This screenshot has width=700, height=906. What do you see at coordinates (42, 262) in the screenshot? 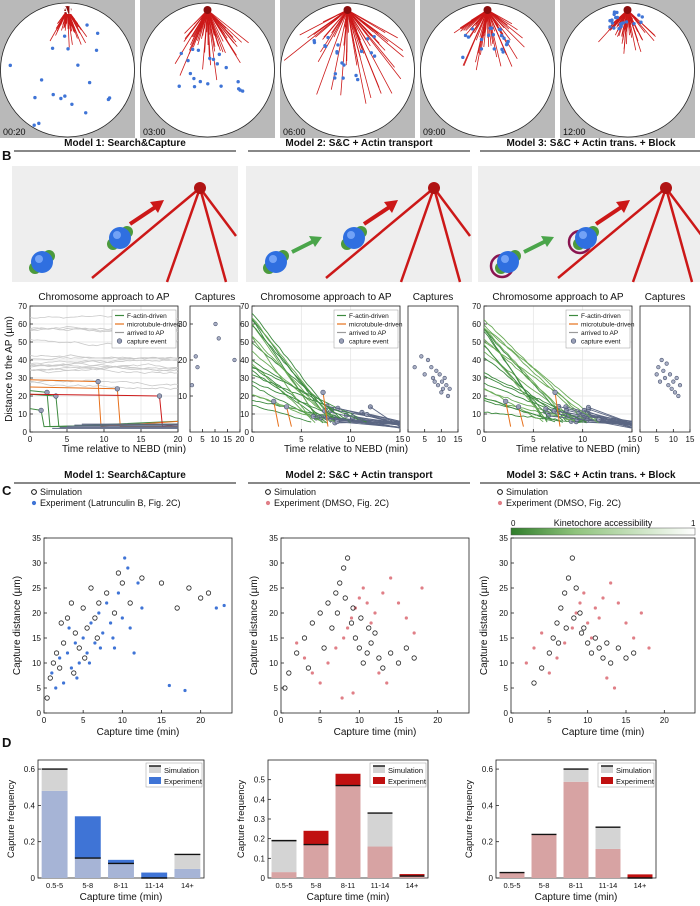
I see `free-chromosome` at bounding box center [42, 262].